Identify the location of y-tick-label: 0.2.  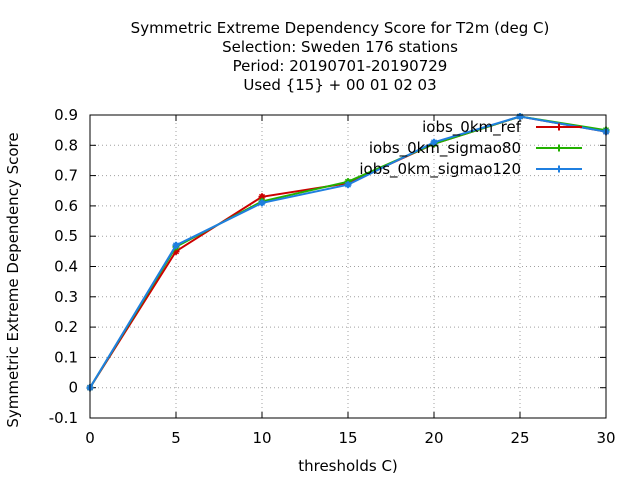
(66, 327).